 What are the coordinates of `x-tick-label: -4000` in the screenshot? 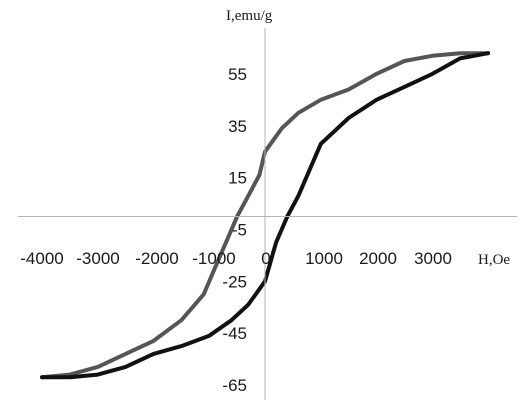 It's located at (41, 258).